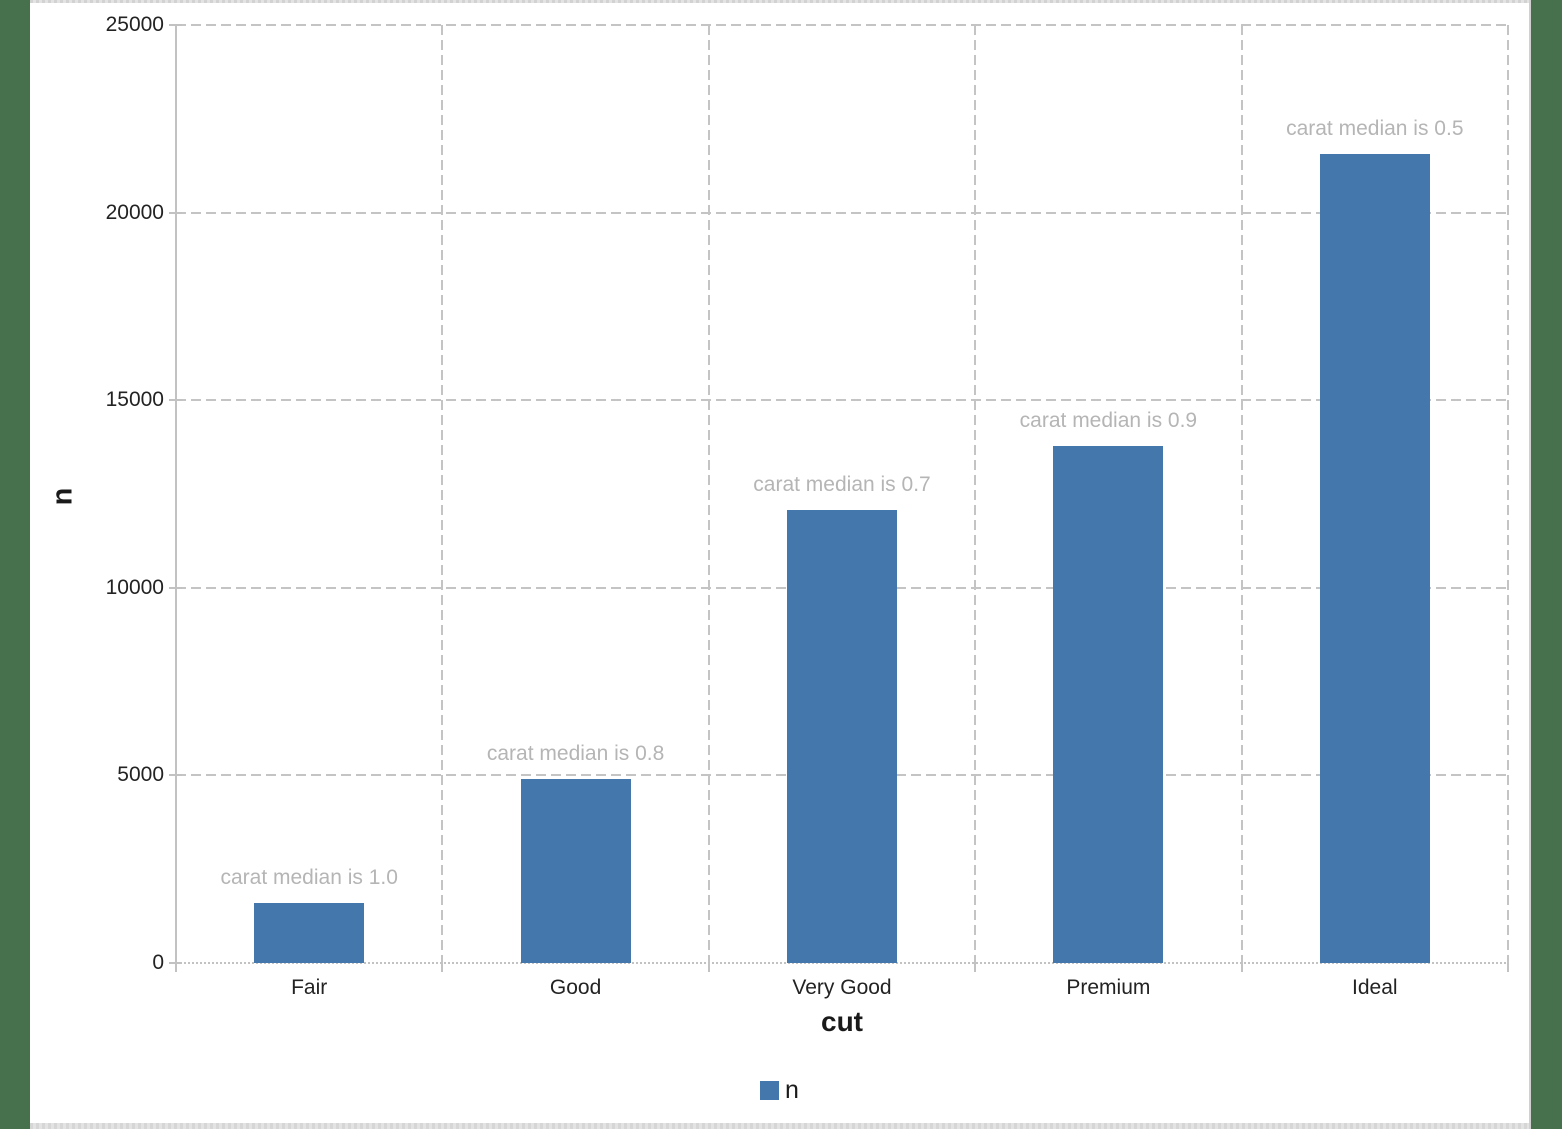 The image size is (1562, 1129). What do you see at coordinates (842, 987) in the screenshot?
I see `x-tick-label-very-good: Very Good` at bounding box center [842, 987].